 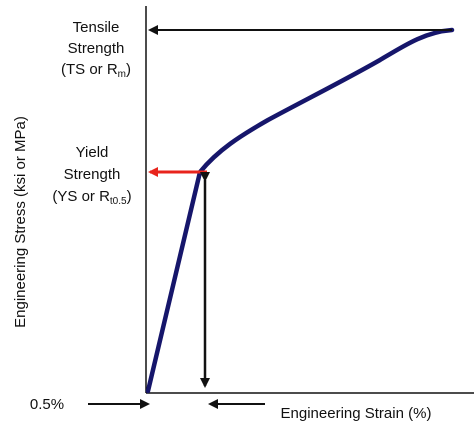 I want to click on yield-abbrev-close: ), so click(x=129, y=196).